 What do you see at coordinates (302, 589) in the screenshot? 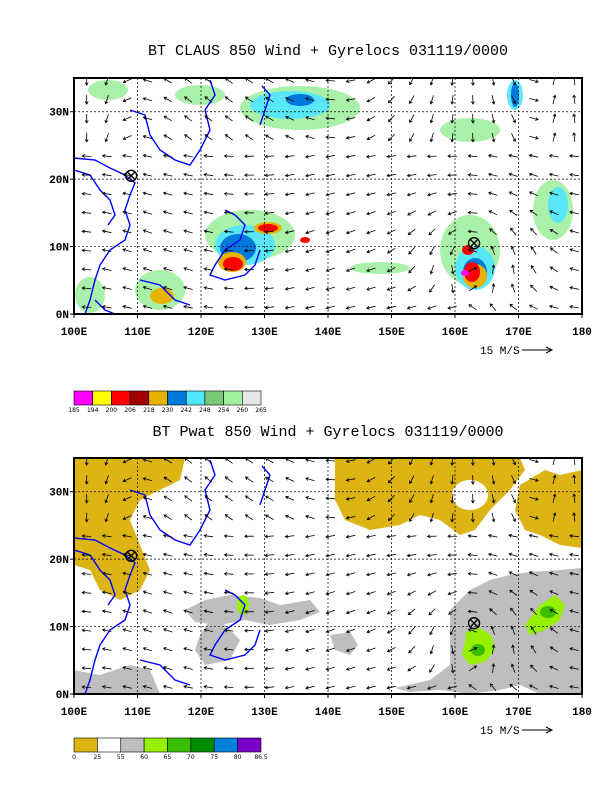
I see `gyre-markers` at bounding box center [302, 589].